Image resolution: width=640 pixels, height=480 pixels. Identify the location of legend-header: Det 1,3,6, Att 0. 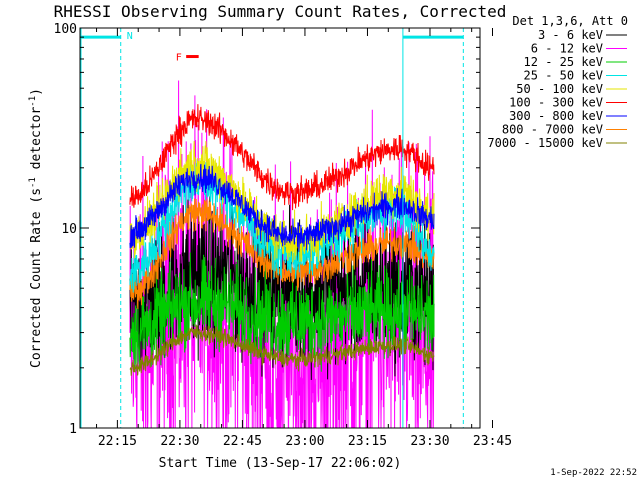
(570, 21).